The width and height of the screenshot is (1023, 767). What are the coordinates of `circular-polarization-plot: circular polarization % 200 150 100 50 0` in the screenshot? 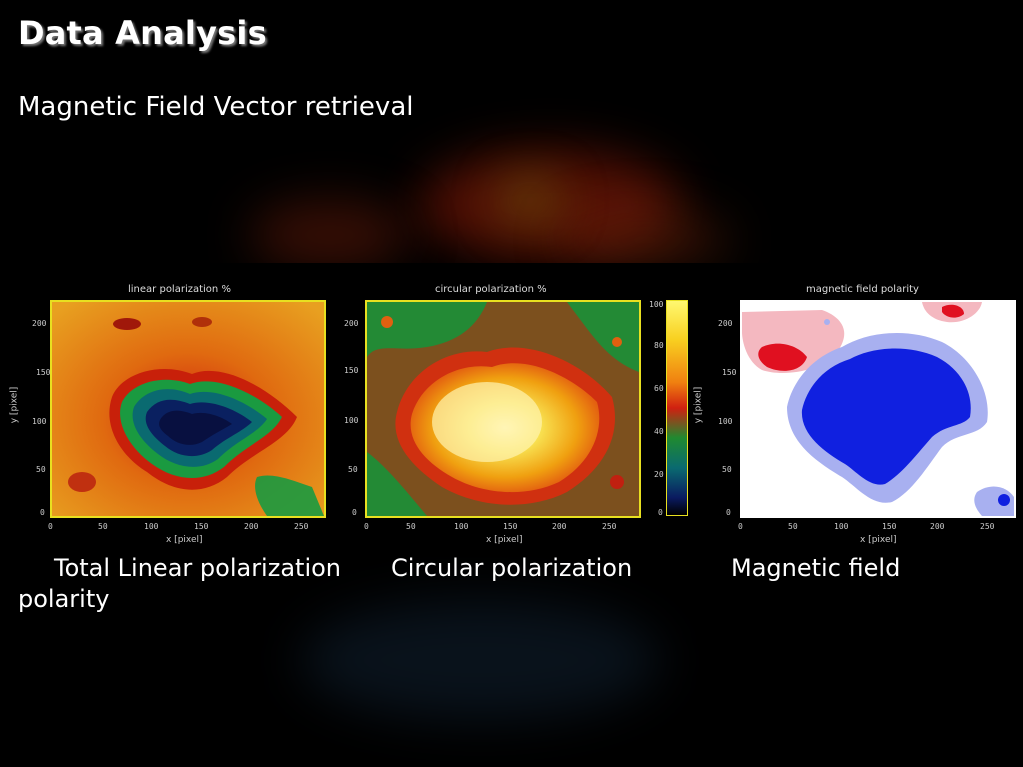 It's located at (515, 417).